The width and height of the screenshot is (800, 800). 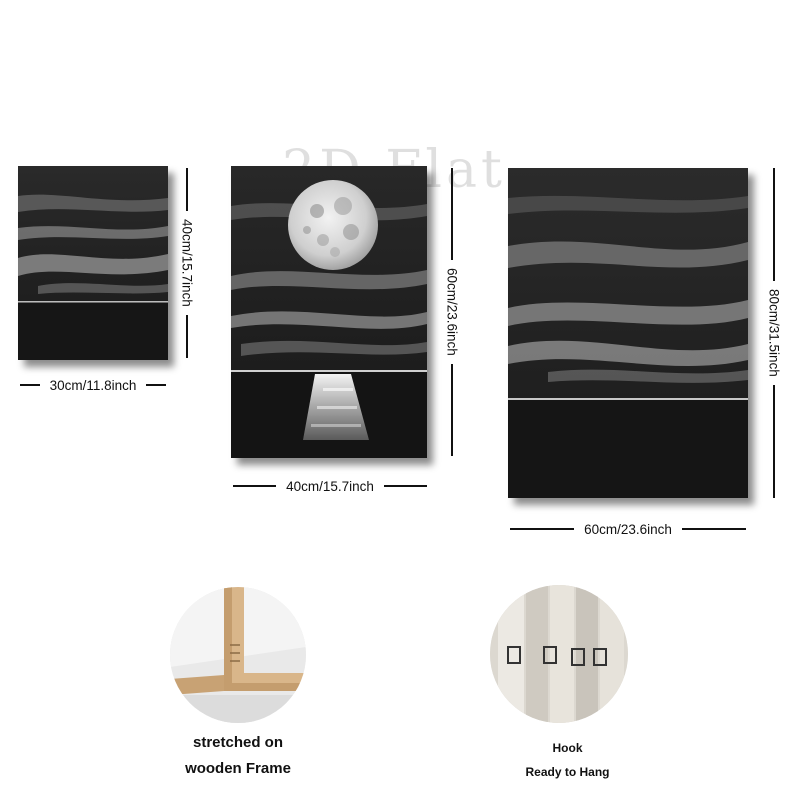 I want to click on seascape-painting-small, so click(x=93, y=263).